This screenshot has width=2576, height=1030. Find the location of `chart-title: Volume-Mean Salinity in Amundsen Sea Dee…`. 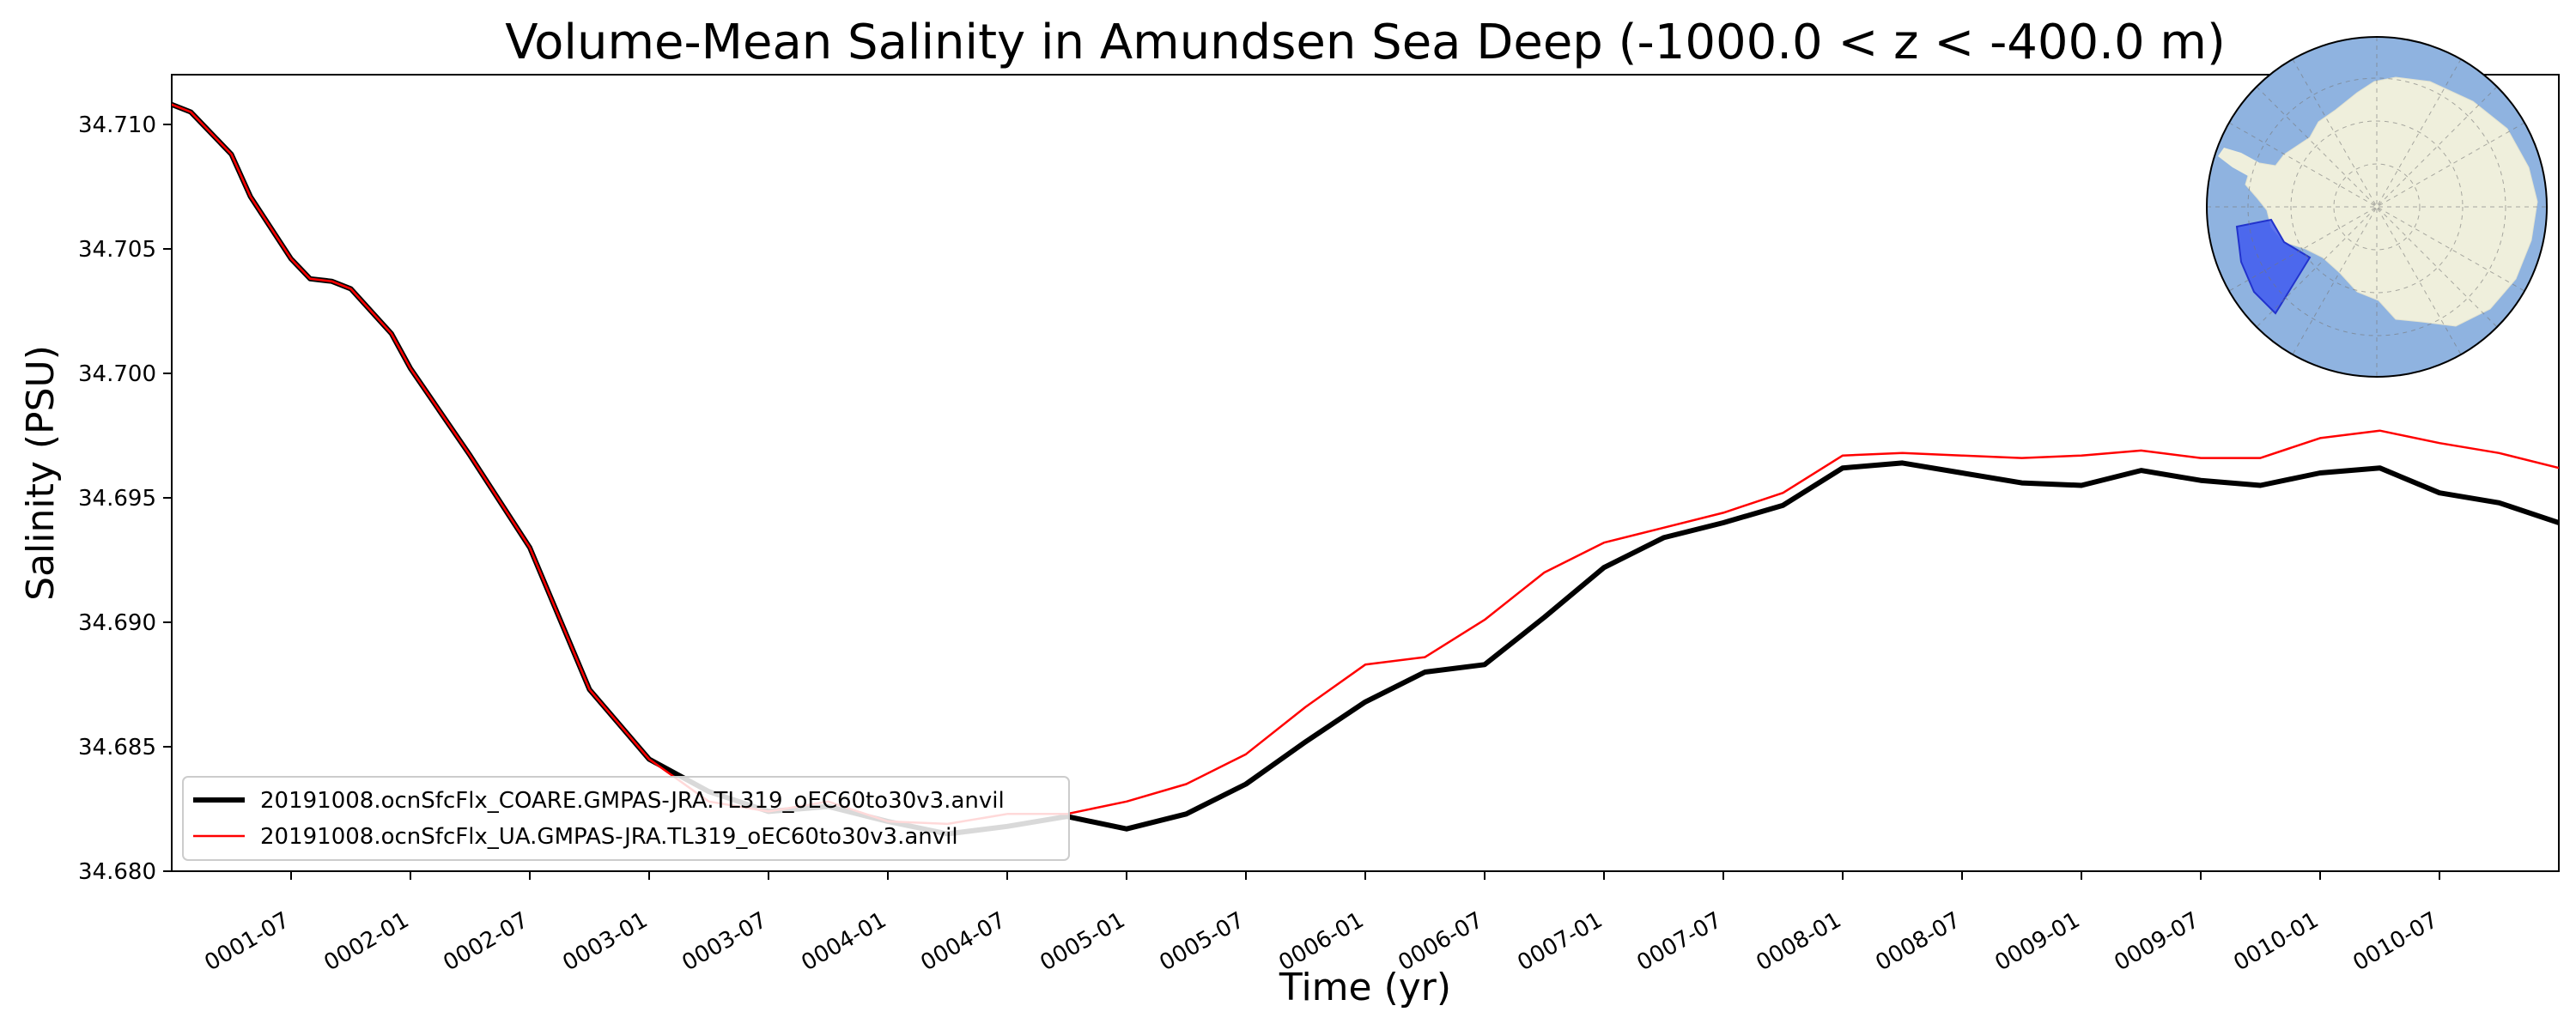

chart-title: Volume-Mean Salinity in Amundsen Sea Dee… is located at coordinates (1365, 42).